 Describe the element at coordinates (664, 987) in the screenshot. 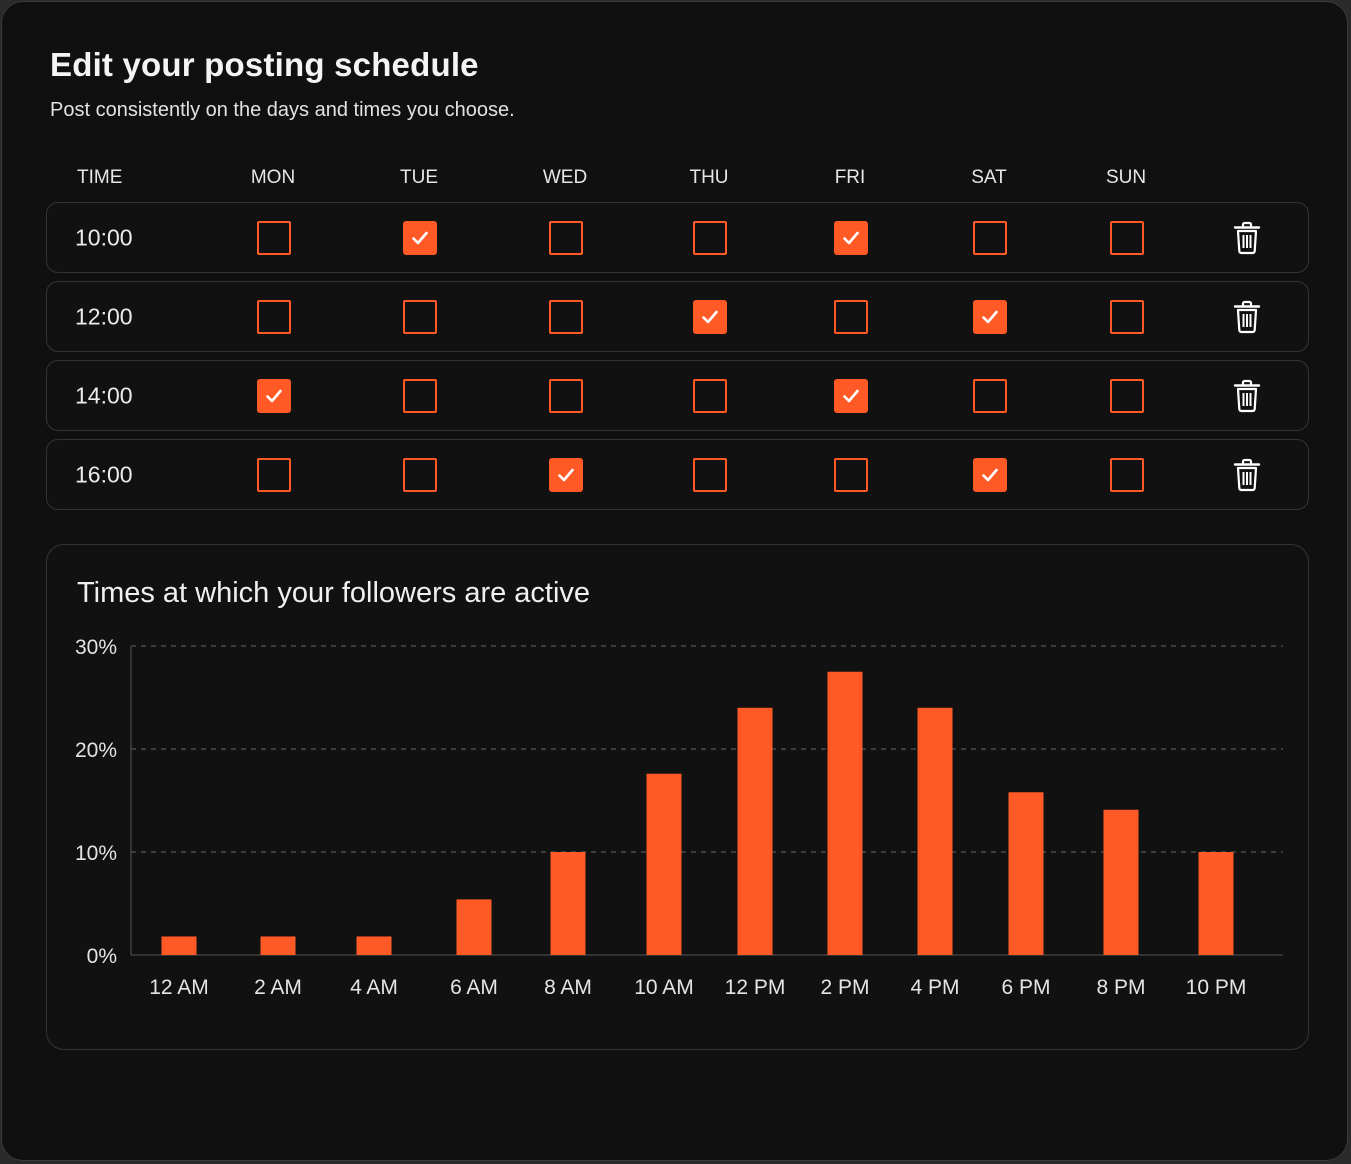

I see `x-tick-label: 10 AM` at that location.